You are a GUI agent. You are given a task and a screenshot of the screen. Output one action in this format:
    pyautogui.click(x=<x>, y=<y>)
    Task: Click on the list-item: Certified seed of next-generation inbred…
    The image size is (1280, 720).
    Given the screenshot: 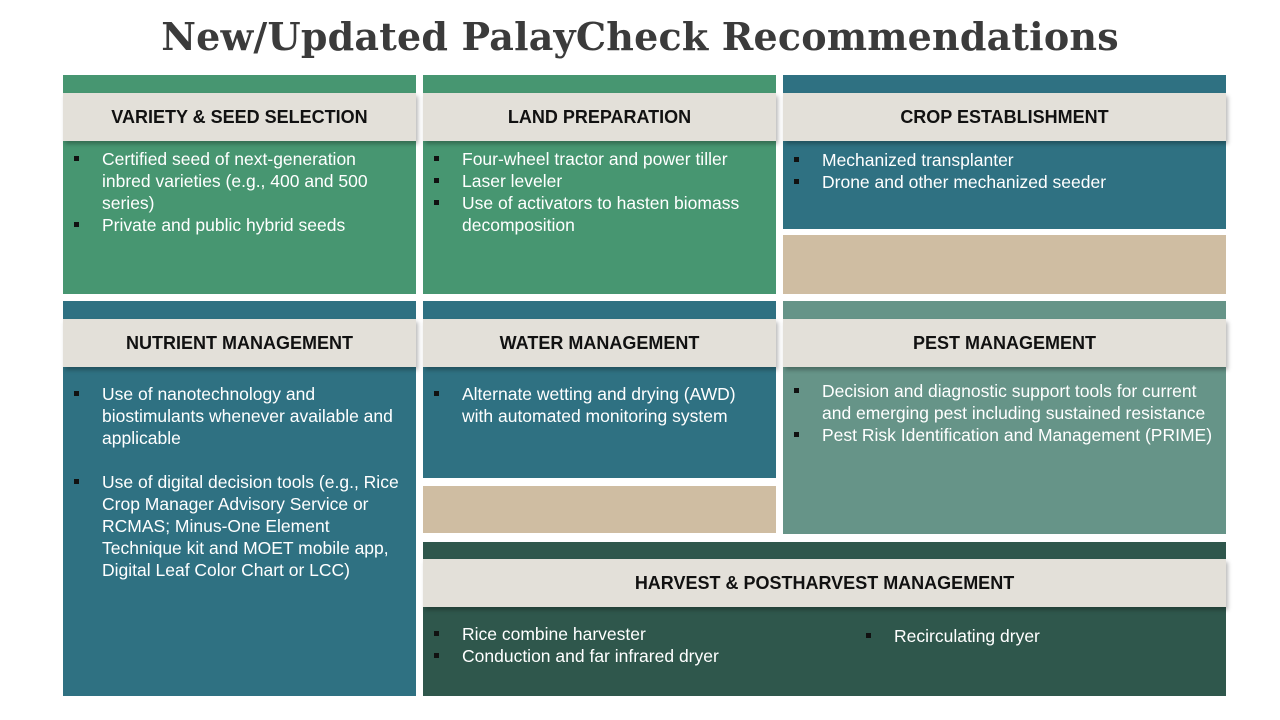 What is the action you would take?
    pyautogui.click(x=235, y=181)
    